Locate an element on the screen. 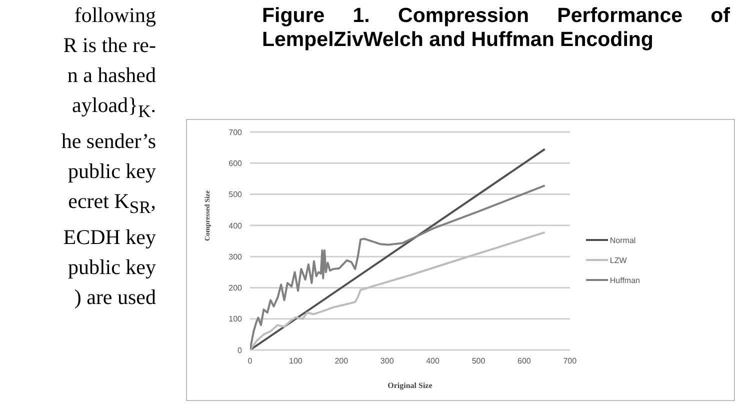 This screenshot has width=735, height=418. y-tick-label: 400 is located at coordinates (235, 225).